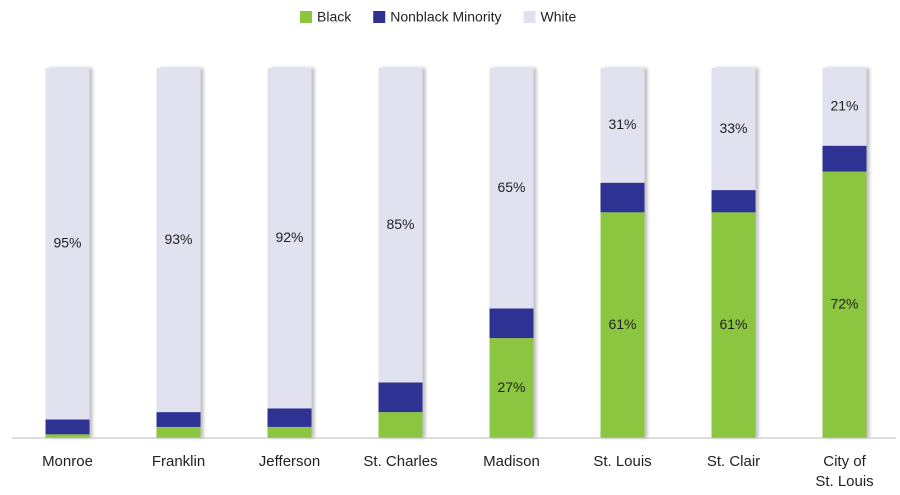  What do you see at coordinates (400, 461) in the screenshot?
I see `x-tick-label: St. Charles` at bounding box center [400, 461].